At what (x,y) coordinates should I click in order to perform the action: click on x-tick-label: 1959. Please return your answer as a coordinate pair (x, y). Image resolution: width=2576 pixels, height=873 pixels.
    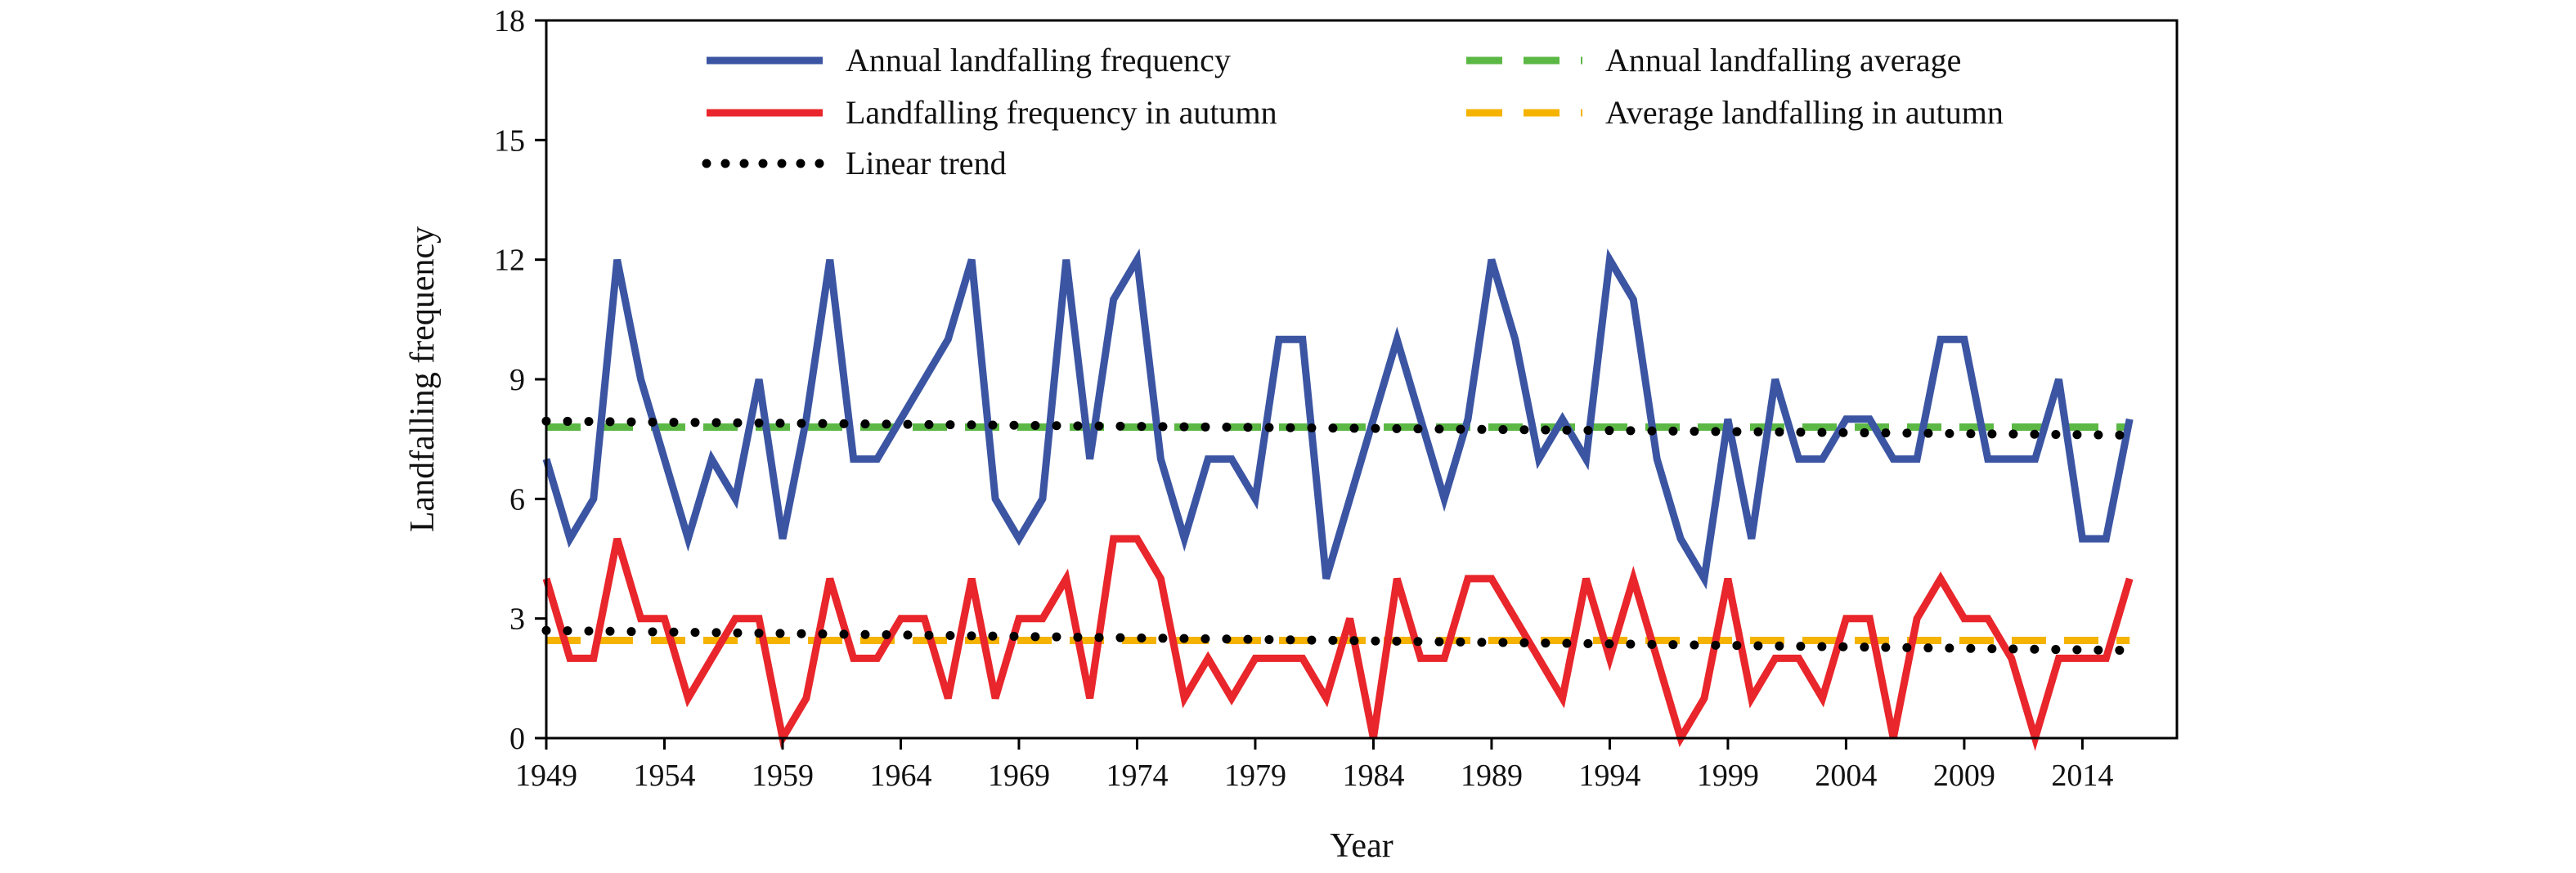
    Looking at the image, I should click on (783, 776).